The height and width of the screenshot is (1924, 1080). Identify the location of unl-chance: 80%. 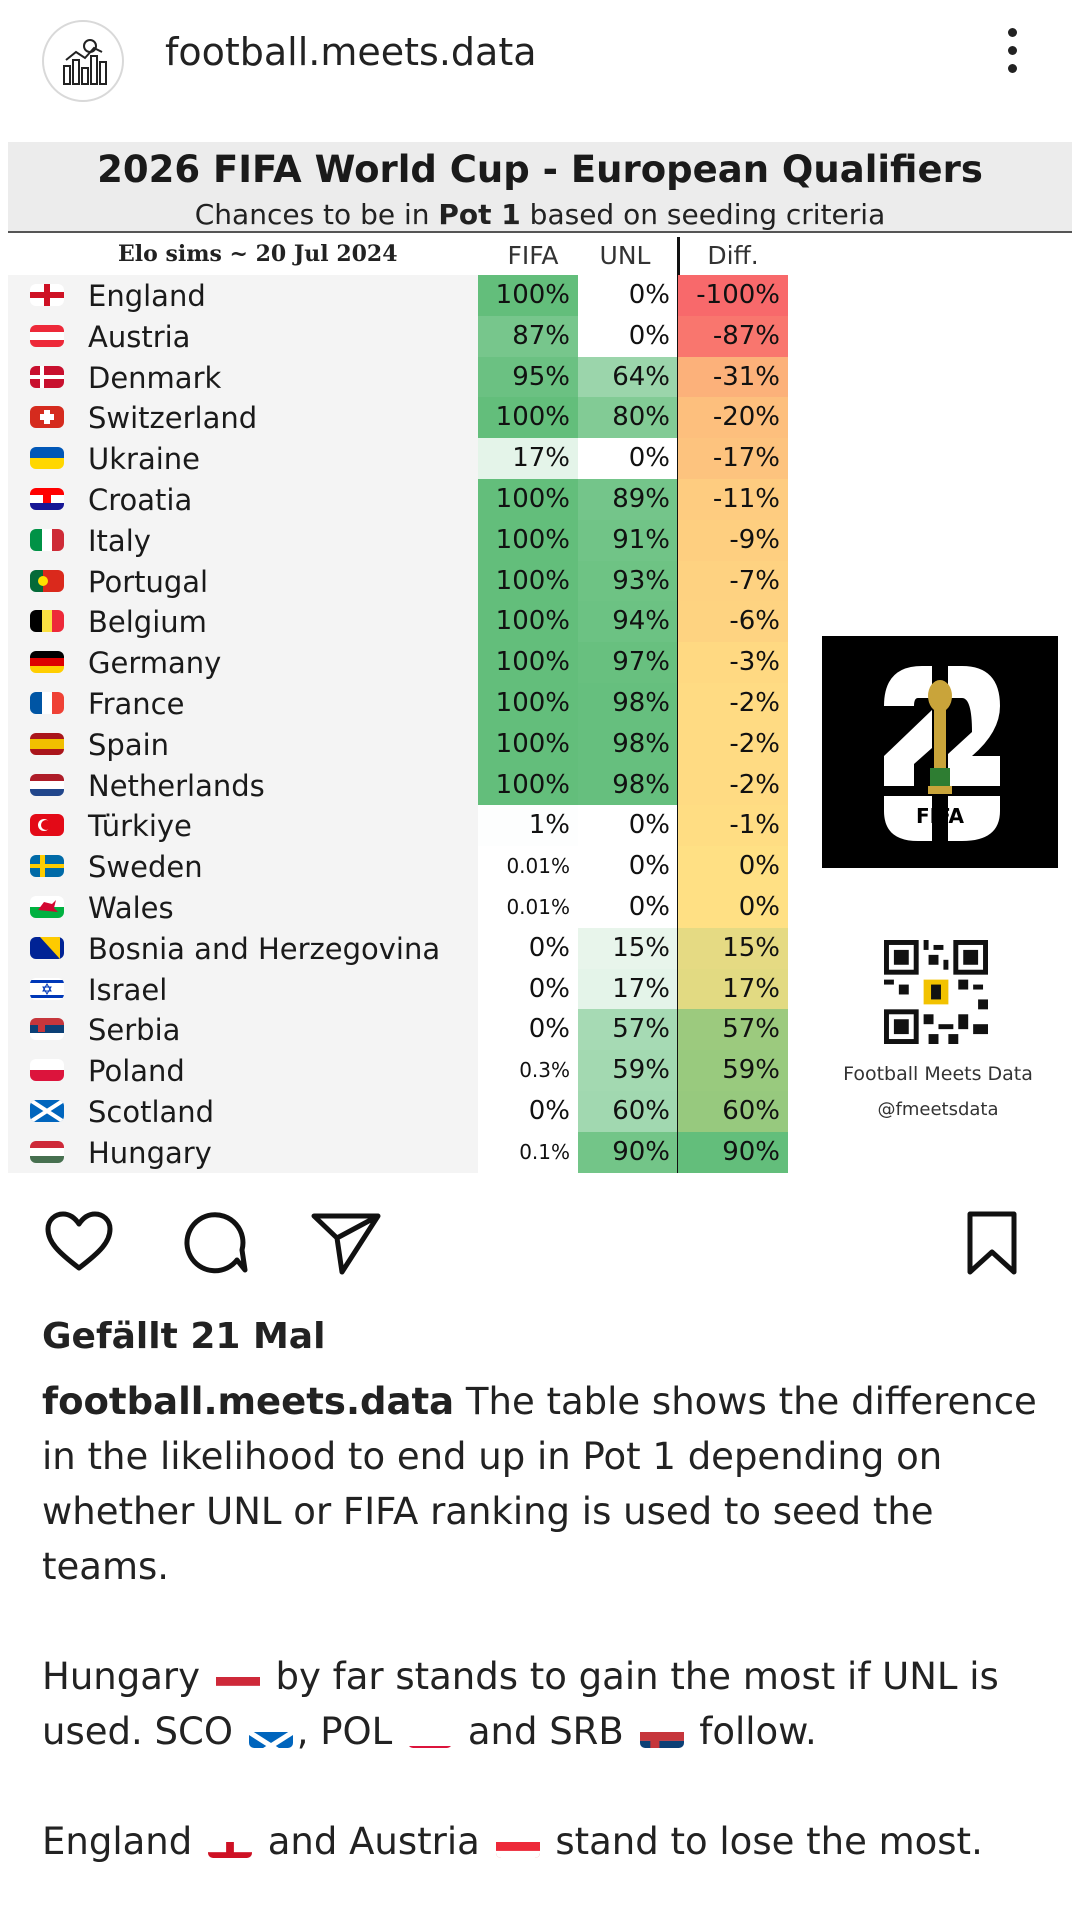
(628, 418).